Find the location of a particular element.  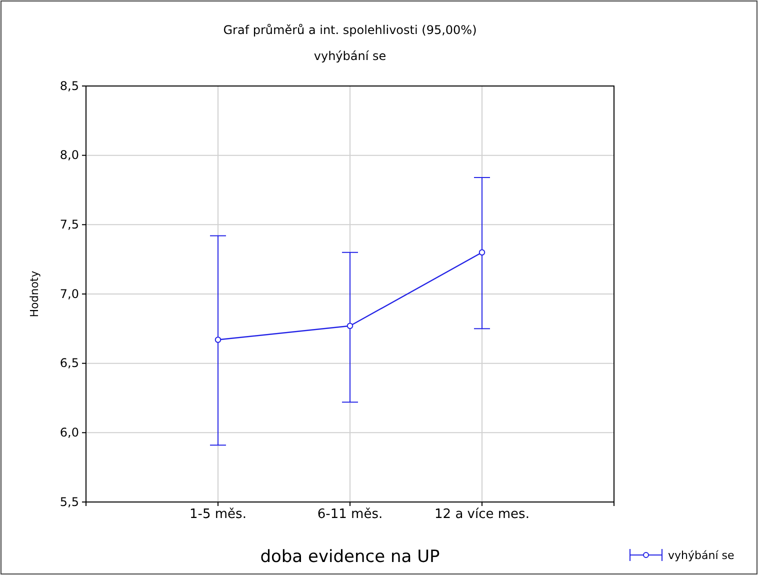

y-axis-title: Hodnoty is located at coordinates (34, 294).